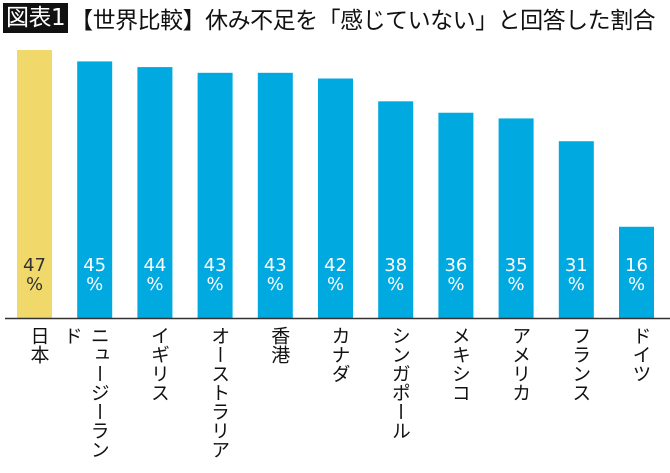 The height and width of the screenshot is (473, 670). Describe the element at coordinates (455, 265) in the screenshot. I see `data-label: 36` at that location.